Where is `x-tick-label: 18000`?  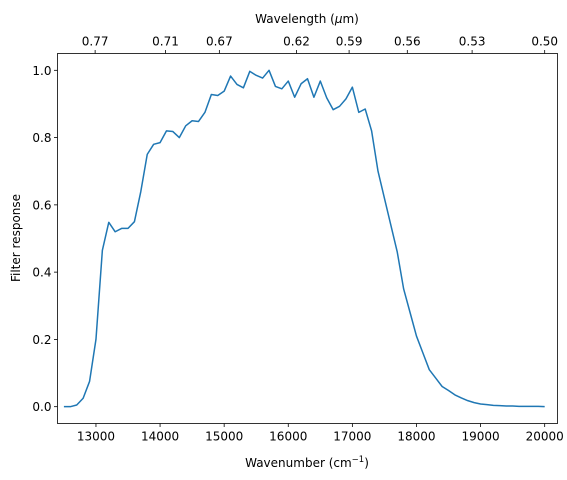 x-tick-label: 18000 is located at coordinates (416, 437).